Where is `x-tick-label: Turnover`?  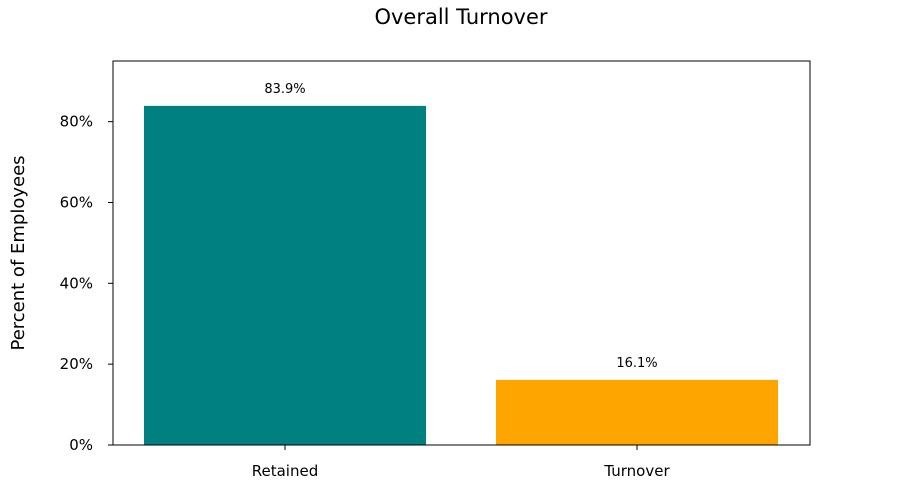
x-tick-label: Turnover is located at coordinates (636, 471).